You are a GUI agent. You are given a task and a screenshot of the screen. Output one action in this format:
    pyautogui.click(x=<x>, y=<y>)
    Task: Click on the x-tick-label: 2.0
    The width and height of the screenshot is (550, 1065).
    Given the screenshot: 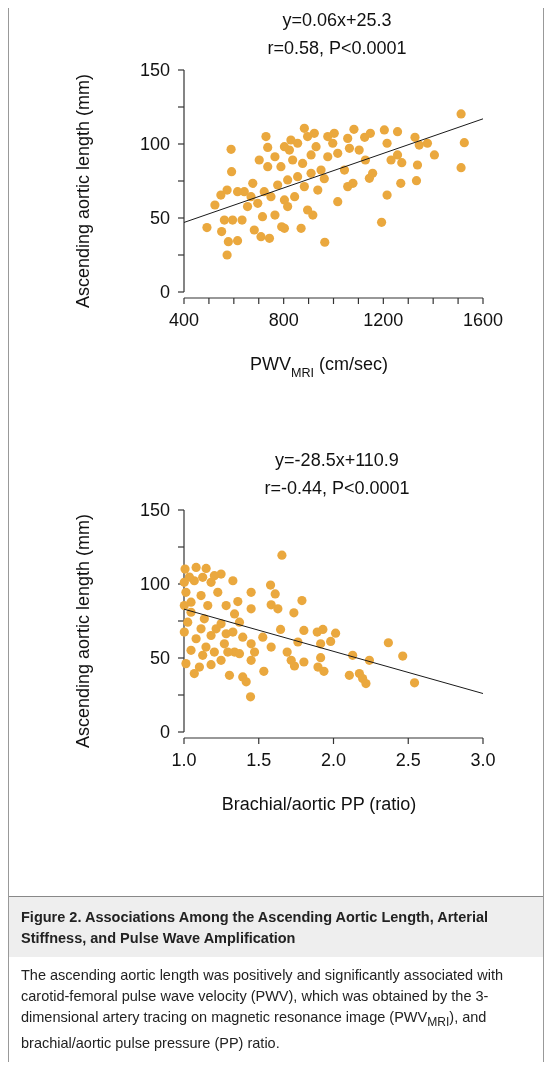 What is the action you would take?
    pyautogui.click(x=333, y=760)
    